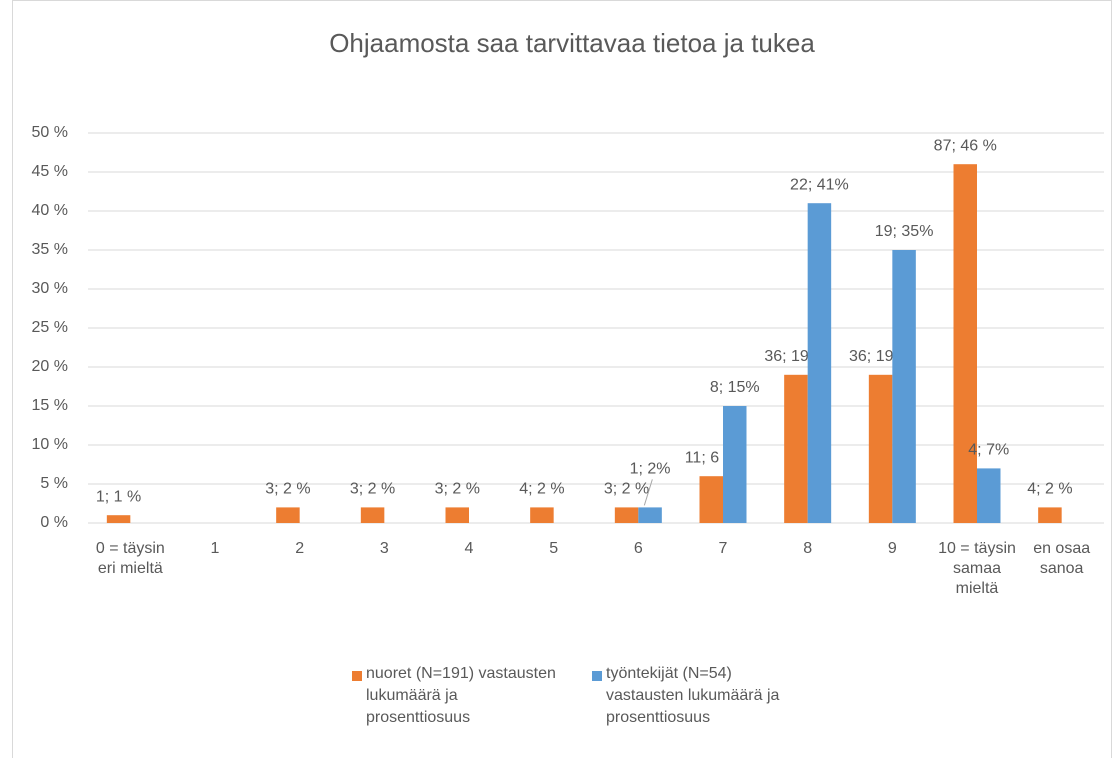 The image size is (1113, 758). I want to click on x-tick-label: 10 = täysin samaa mieltä, so click(977, 568).